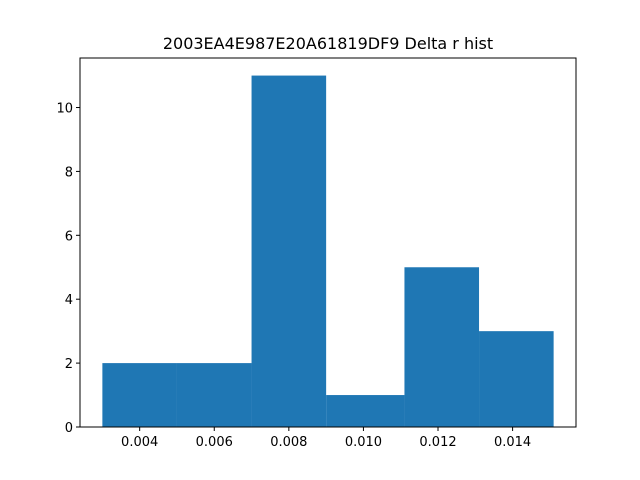 The image size is (640, 480). Describe the element at coordinates (363, 442) in the screenshot. I see `x-tick-label: 0.010` at that location.